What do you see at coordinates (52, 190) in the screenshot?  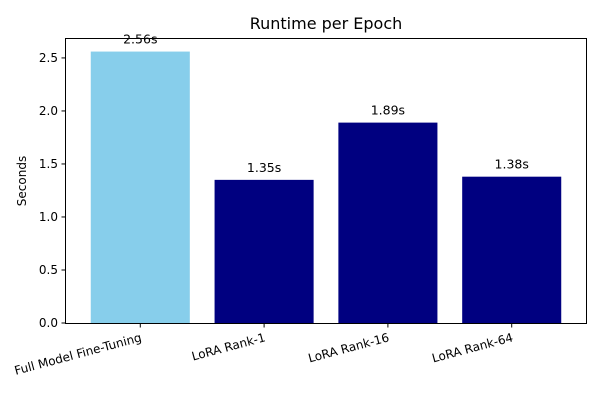 I see `y-axis-ticks: 0.0 0.5 1.0 1.5 2.0 2.5` at bounding box center [52, 190].